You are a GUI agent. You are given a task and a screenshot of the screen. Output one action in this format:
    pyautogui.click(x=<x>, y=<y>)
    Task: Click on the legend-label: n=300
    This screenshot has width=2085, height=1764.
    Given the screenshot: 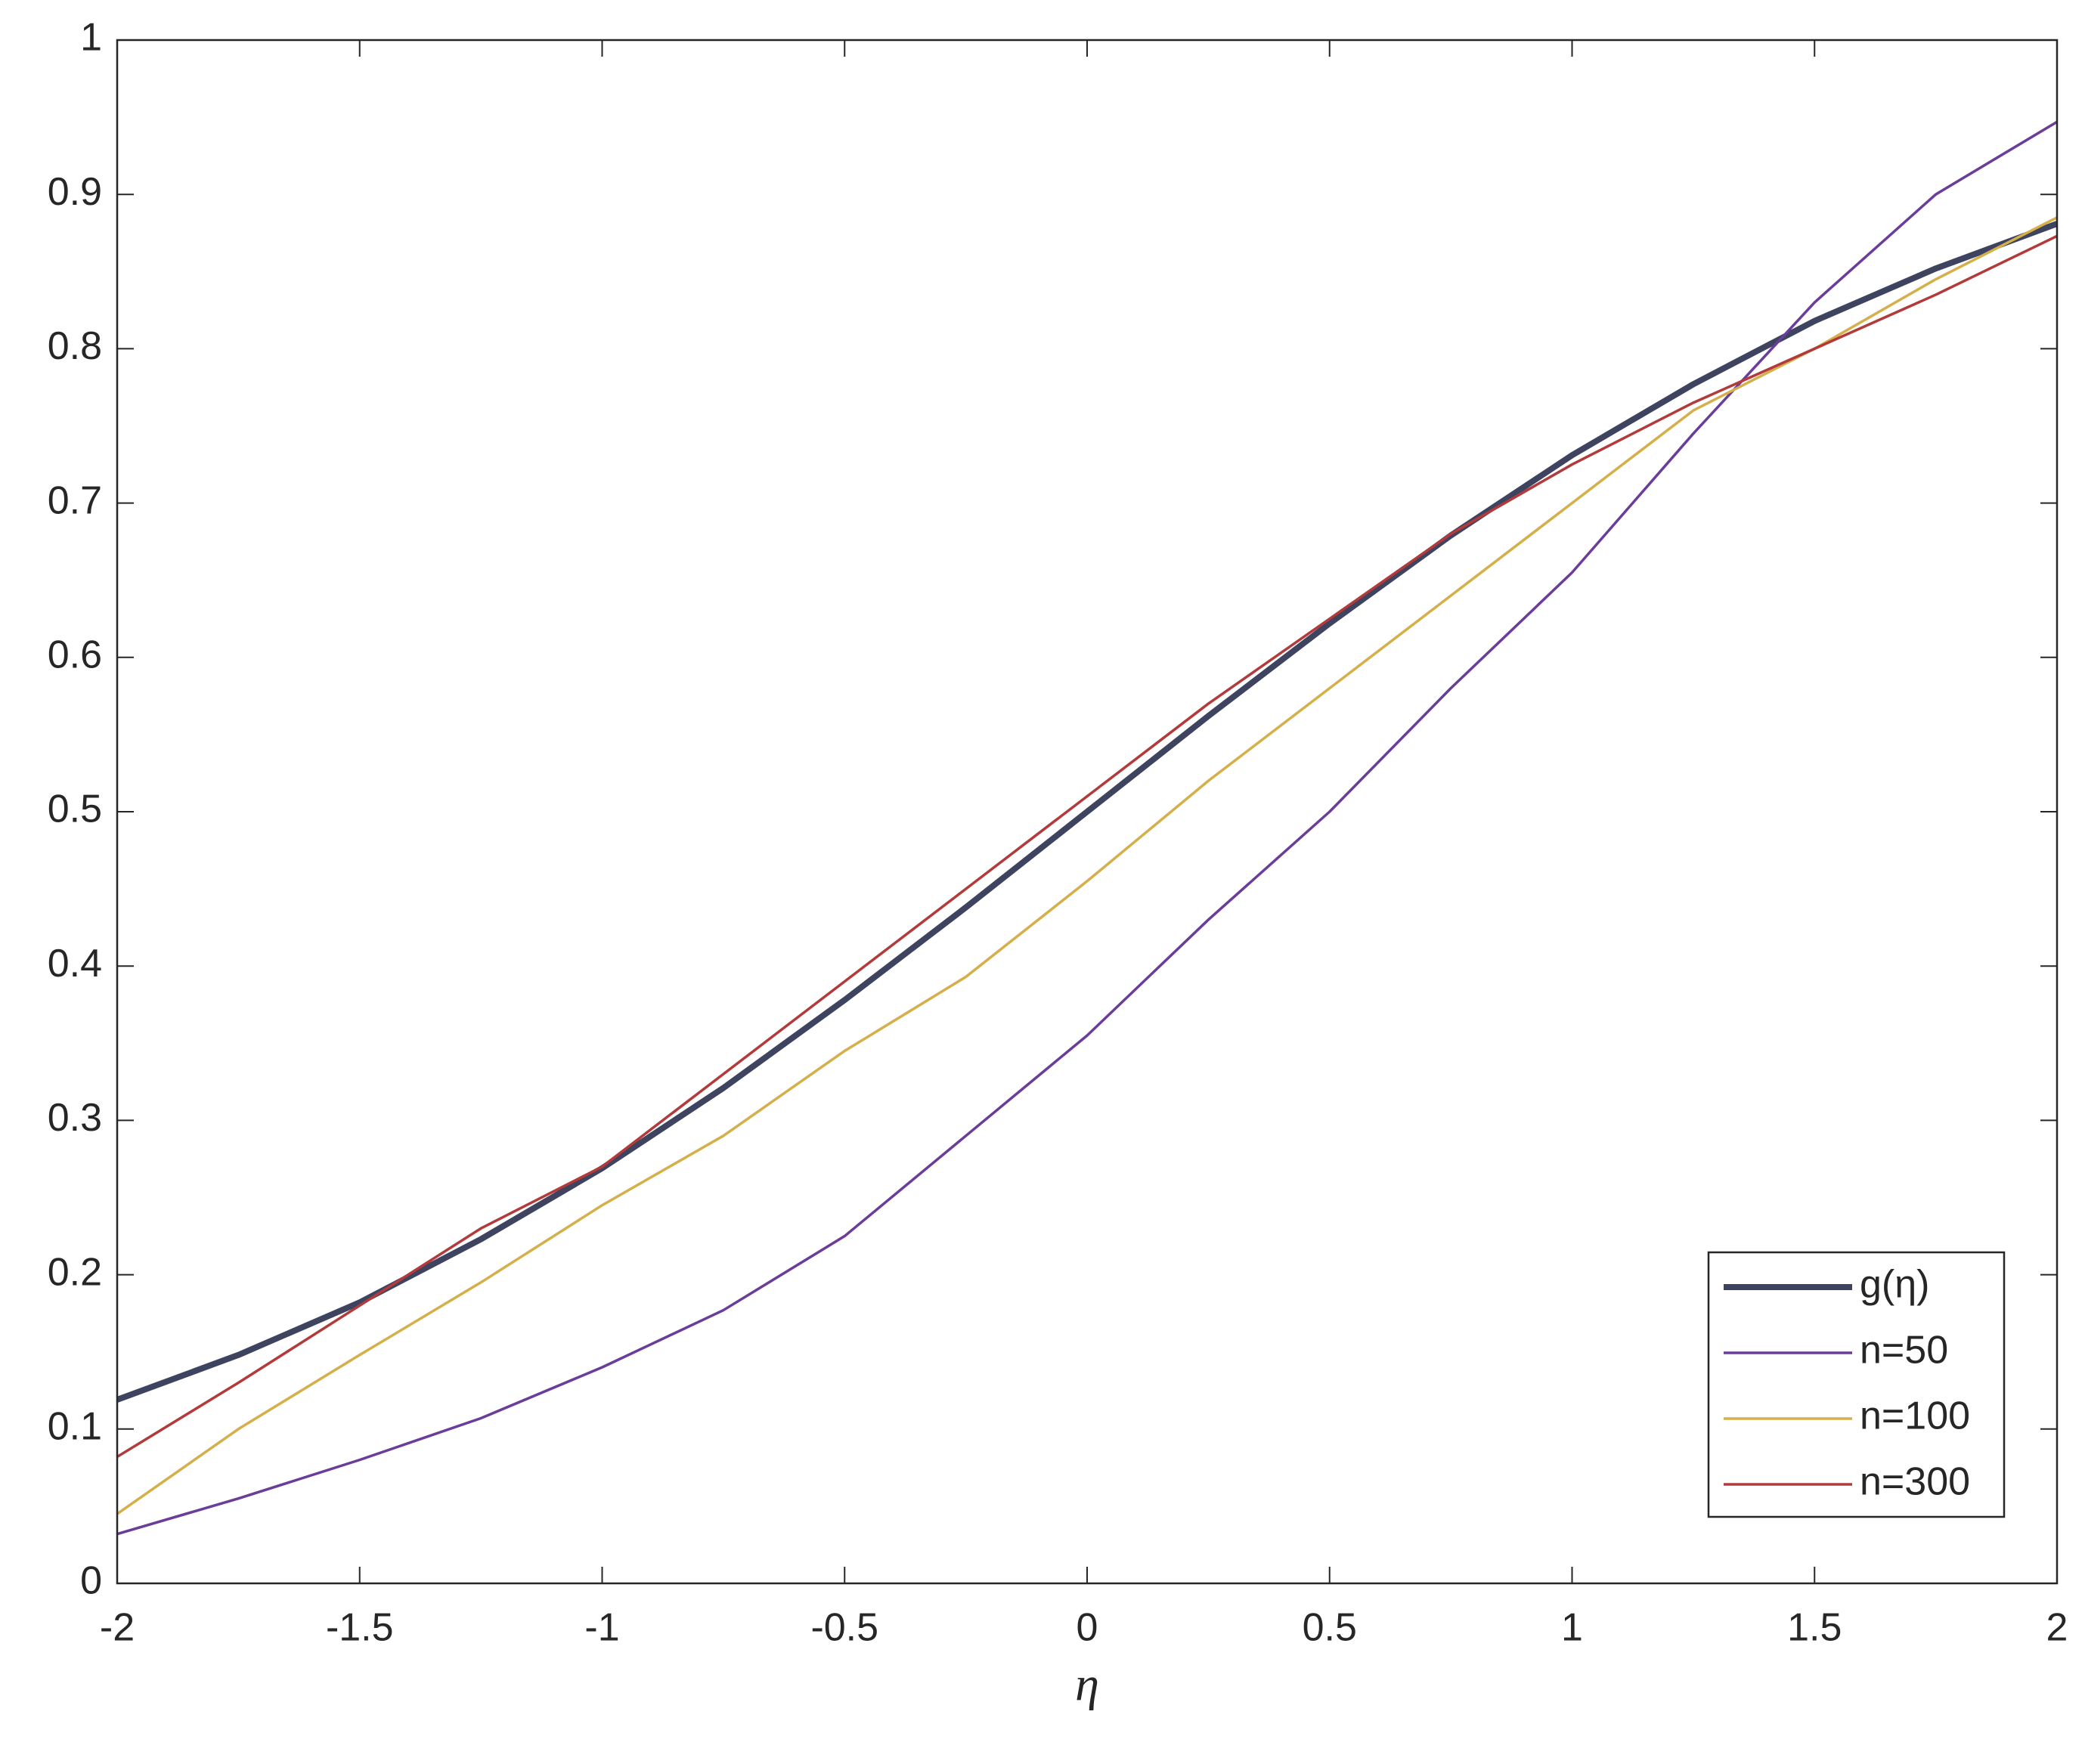 What is the action you would take?
    pyautogui.click(x=1915, y=1482)
    